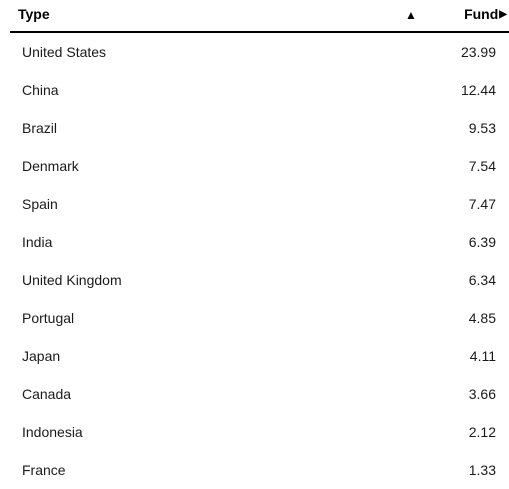 The width and height of the screenshot is (509, 489). I want to click on row-fund-value: 12.44, so click(478, 90).